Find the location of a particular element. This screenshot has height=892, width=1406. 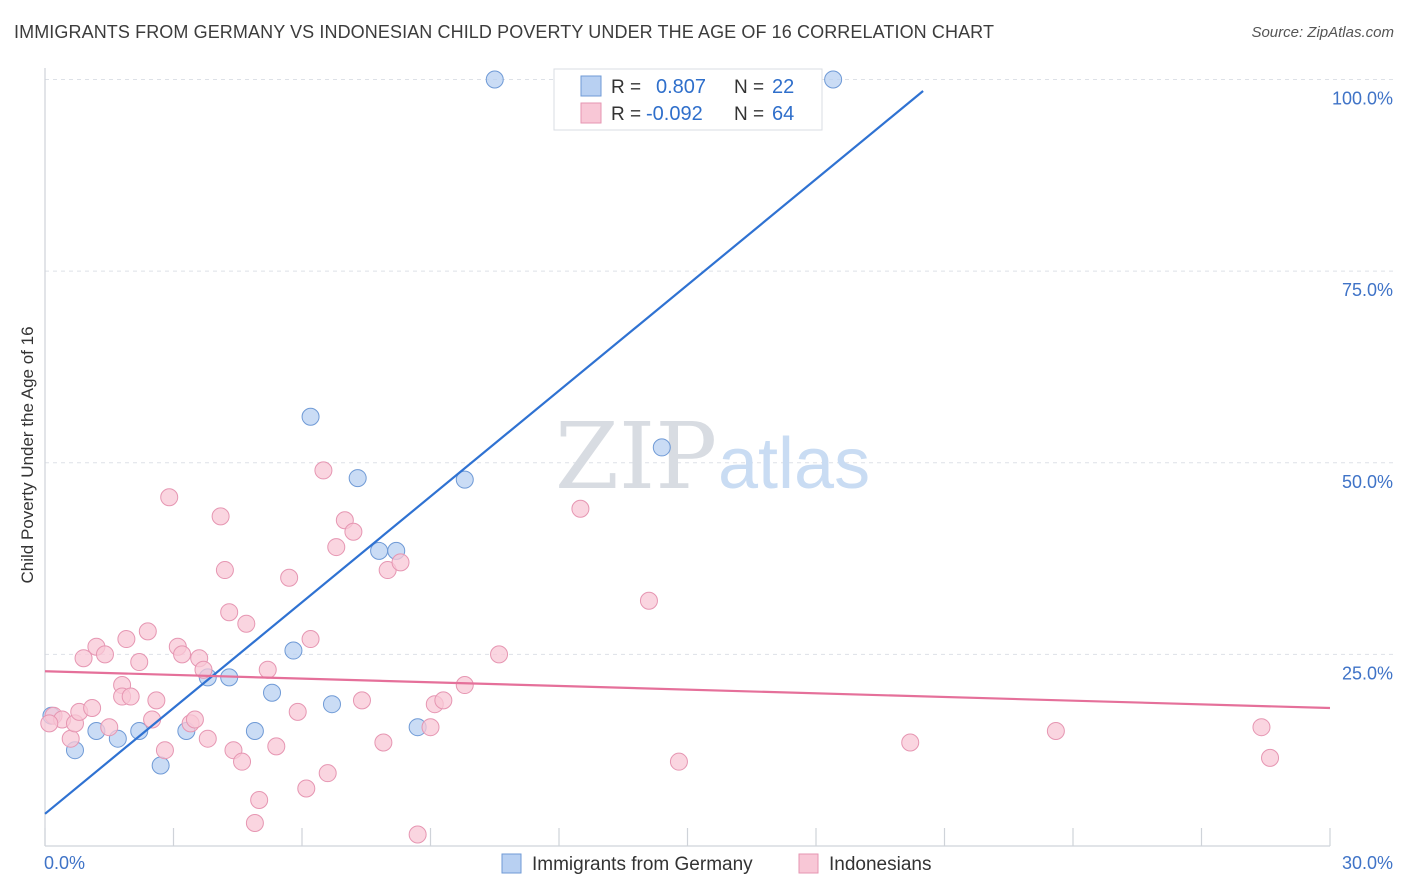

legend-r-value-2: -0.092 is located at coordinates (674, 114).